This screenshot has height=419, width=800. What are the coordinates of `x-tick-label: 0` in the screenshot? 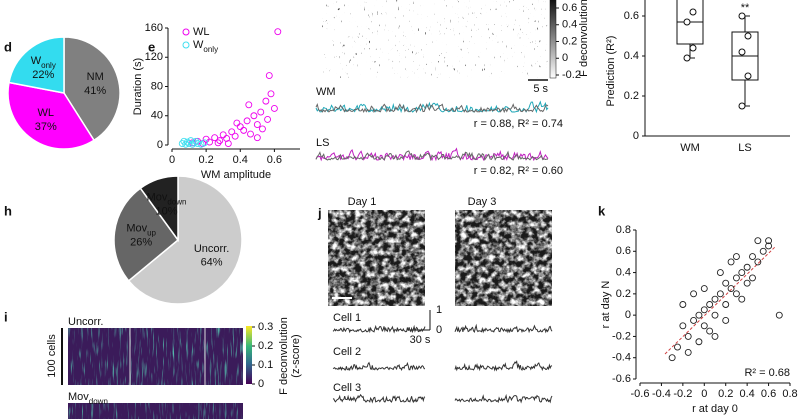 It's located at (704, 394).